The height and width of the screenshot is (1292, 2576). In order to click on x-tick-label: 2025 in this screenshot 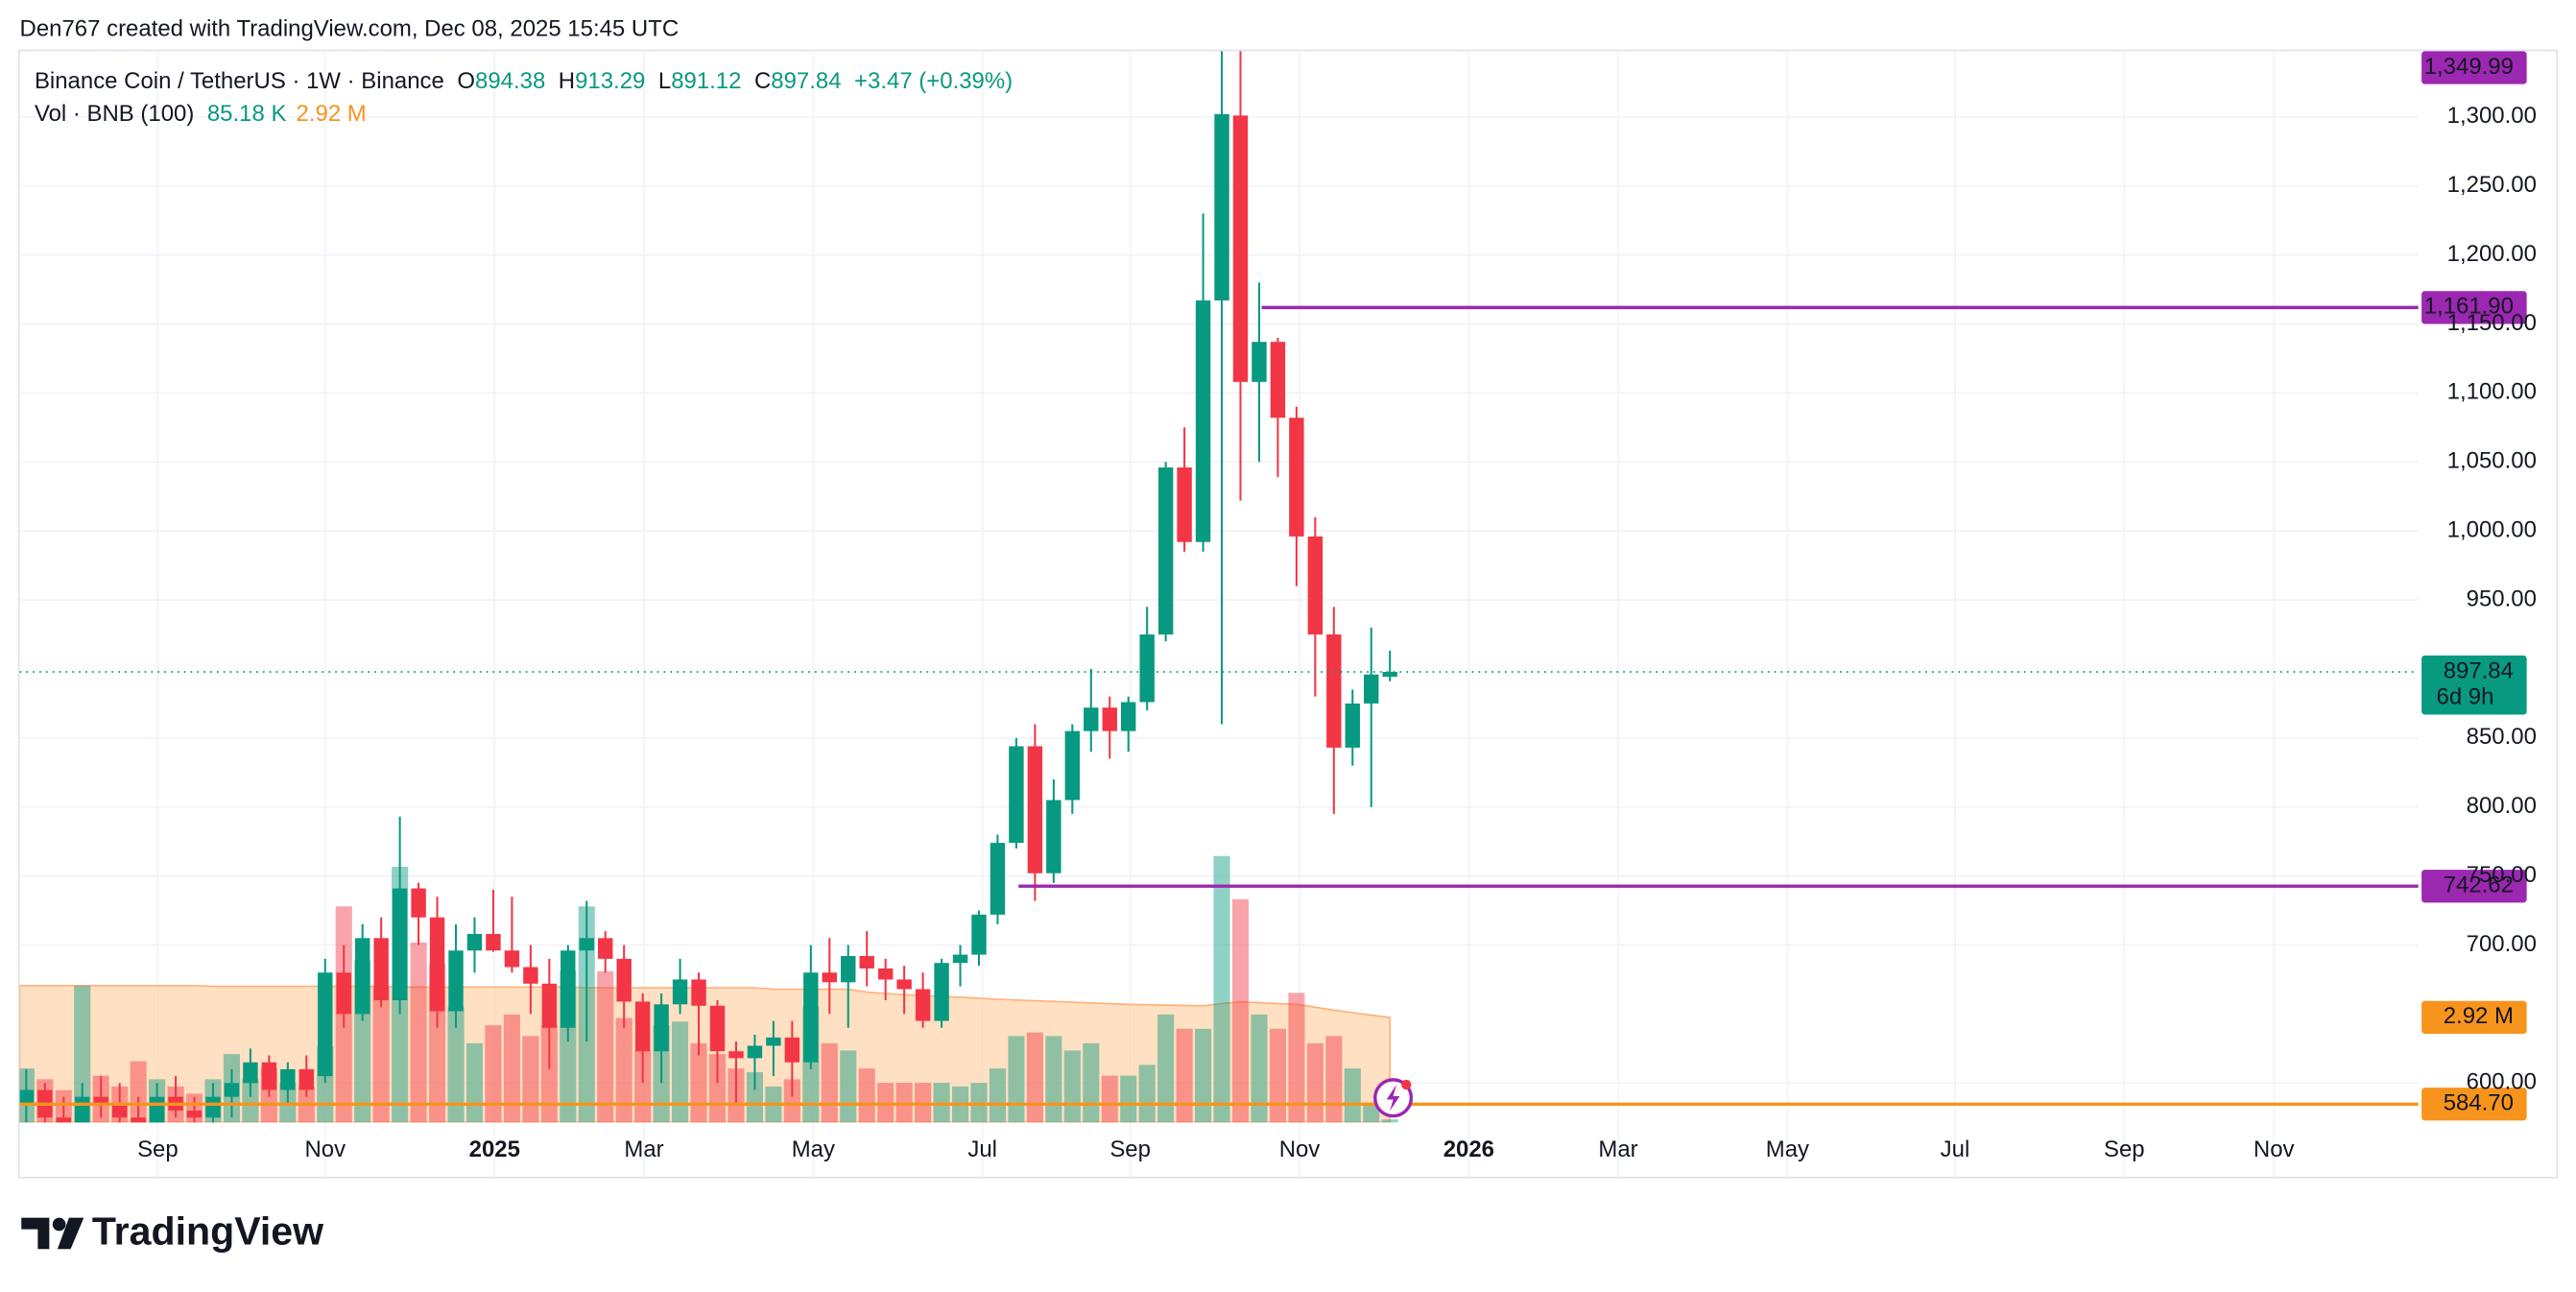, I will do `click(495, 1149)`.